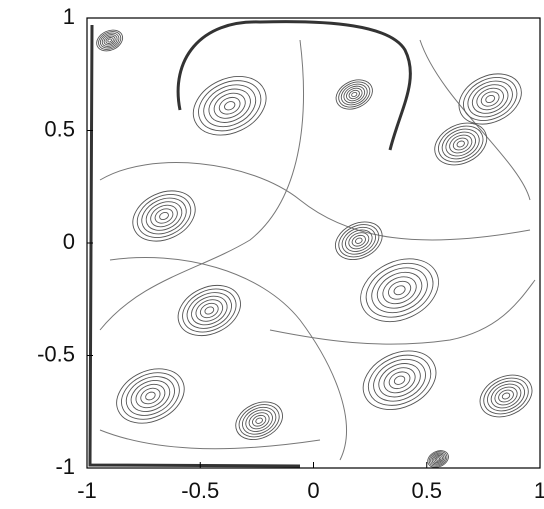 This screenshot has width=544, height=509. What do you see at coordinates (69, 241) in the screenshot?
I see `y-tick-label: 0` at bounding box center [69, 241].